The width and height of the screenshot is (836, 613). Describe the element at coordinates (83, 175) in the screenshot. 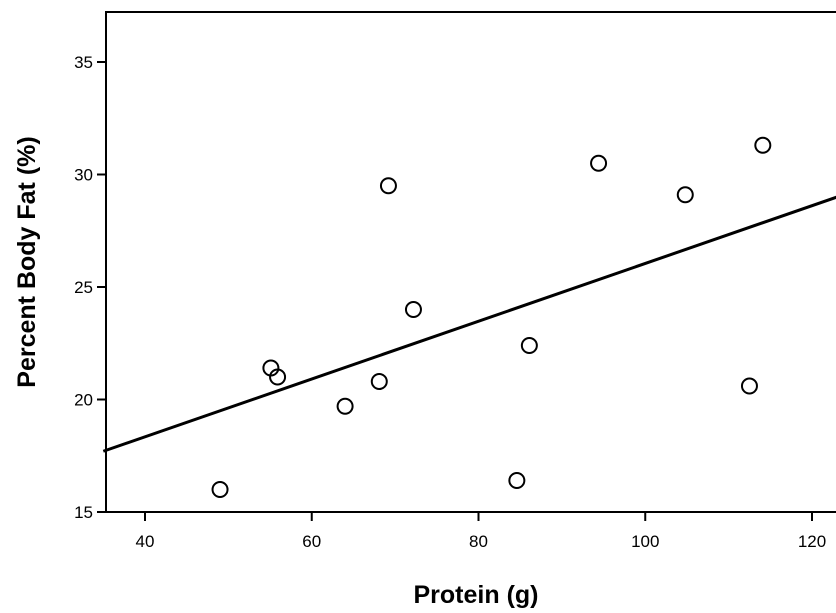

I see `y-tick-label: 30` at that location.